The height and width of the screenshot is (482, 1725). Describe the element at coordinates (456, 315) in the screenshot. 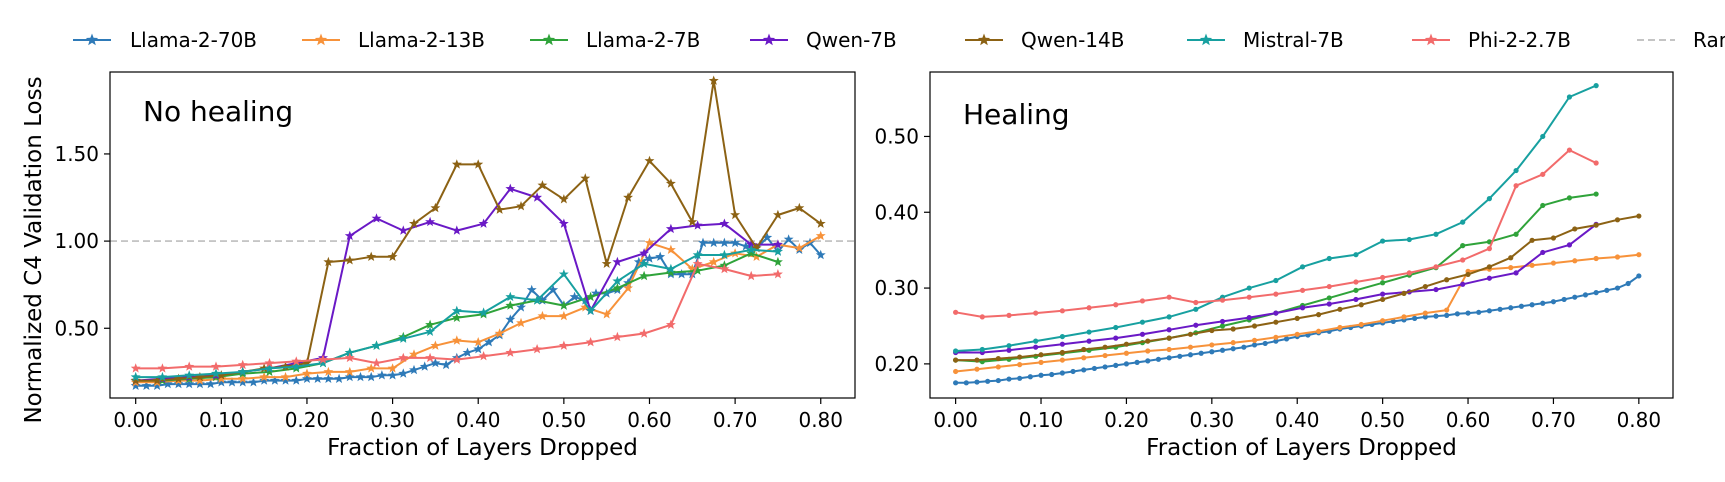

I see `series-phi-2-2-7b` at that location.